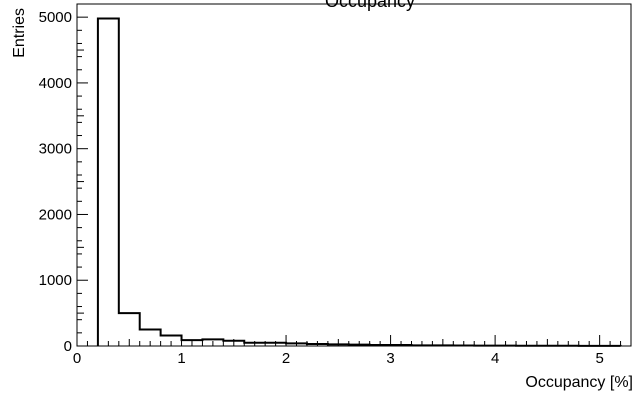 The width and height of the screenshot is (634, 394). I want to click on chart-title: Occupancy, so click(370, 5).